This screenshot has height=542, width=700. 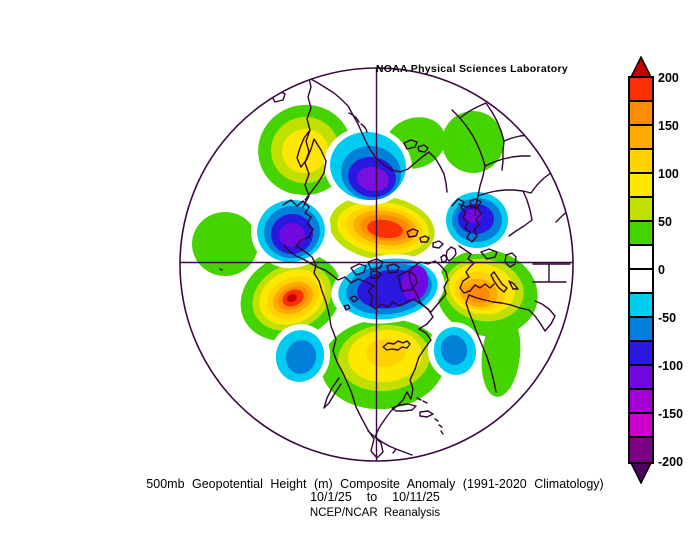 I want to click on caption-date-range: 10/1/25 to 10/11/25, so click(x=375, y=497).